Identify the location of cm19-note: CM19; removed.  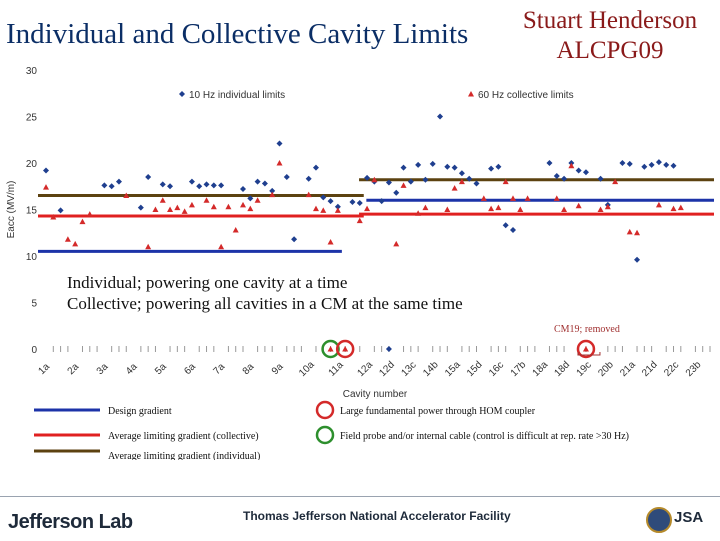
(587, 329).